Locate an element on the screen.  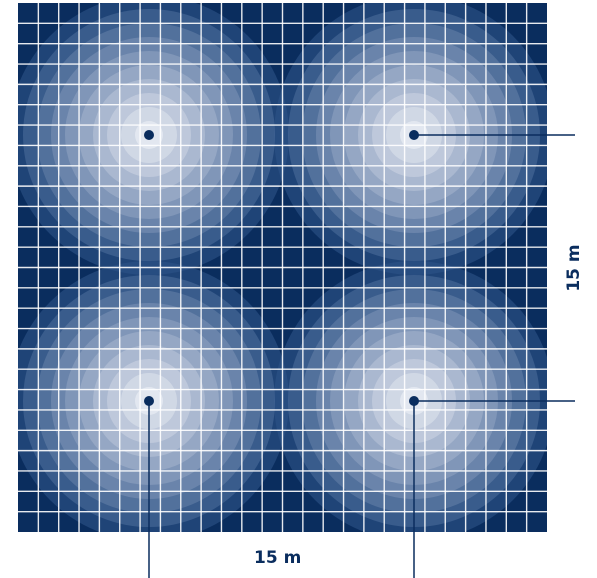
width-dimension-label: 15 m is located at coordinates (278, 558).